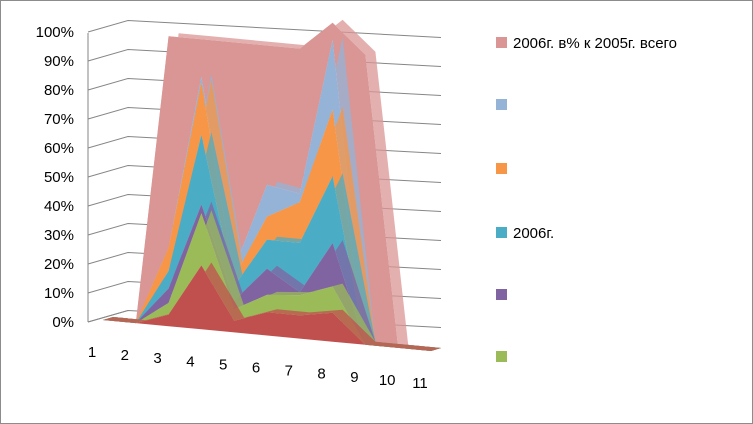 The image size is (753, 424). Describe the element at coordinates (157, 358) in the screenshot. I see `x-tick-label: 3` at that location.